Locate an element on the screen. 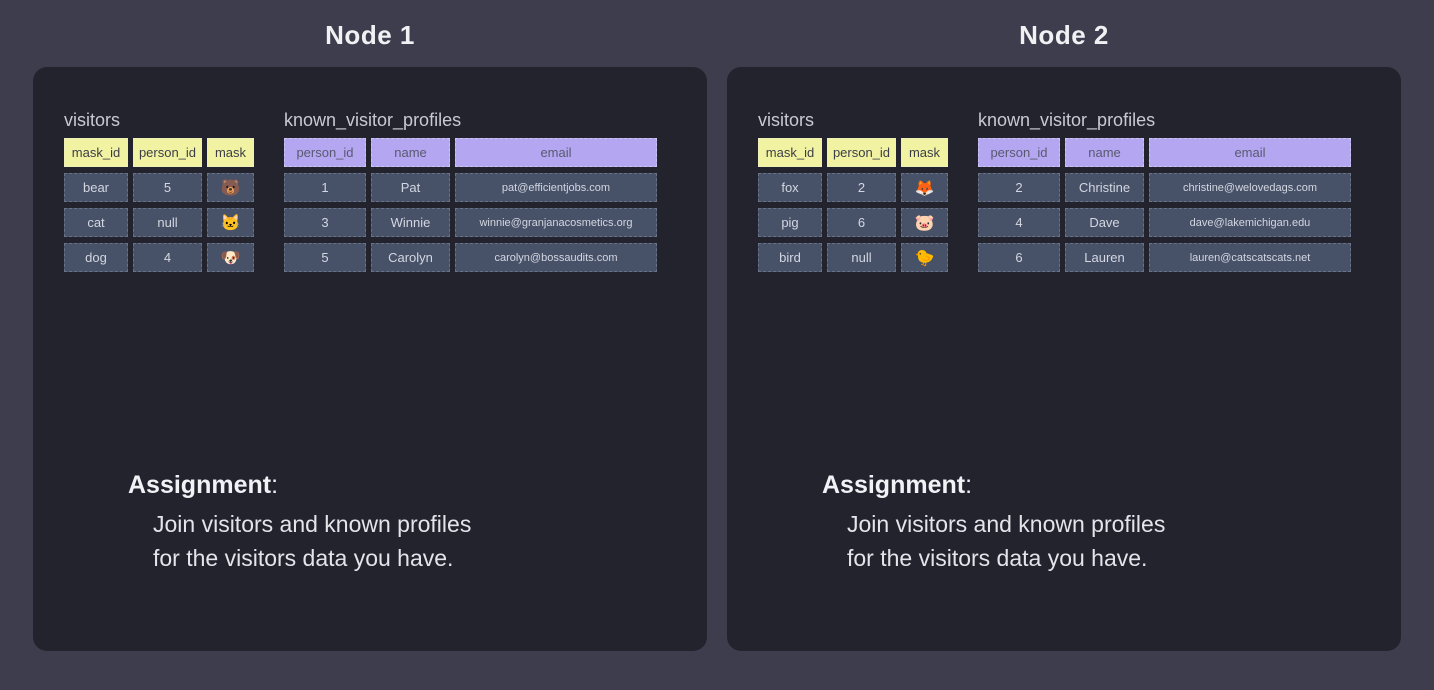 This screenshot has height=690, width=1434. table-cell: Christine is located at coordinates (1104, 187).